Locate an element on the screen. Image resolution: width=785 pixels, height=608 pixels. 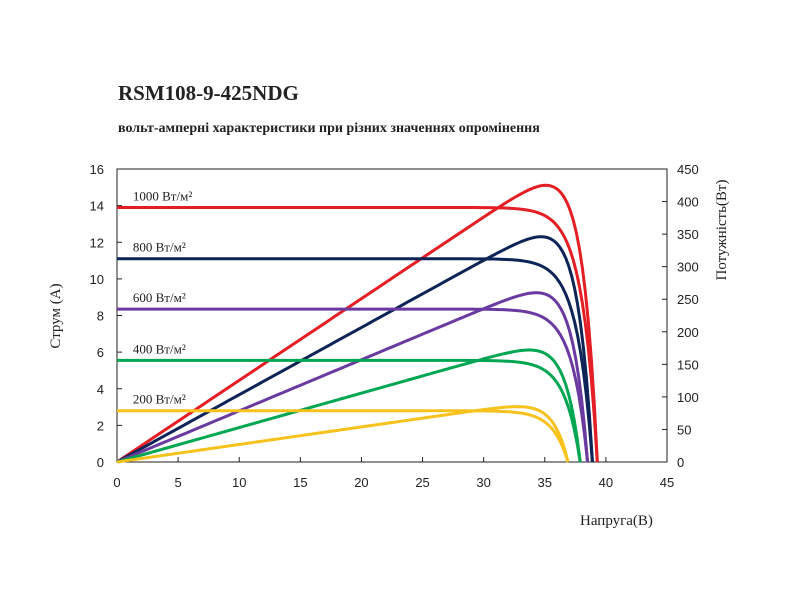
y2-tick-label: 0 is located at coordinates (680, 462).